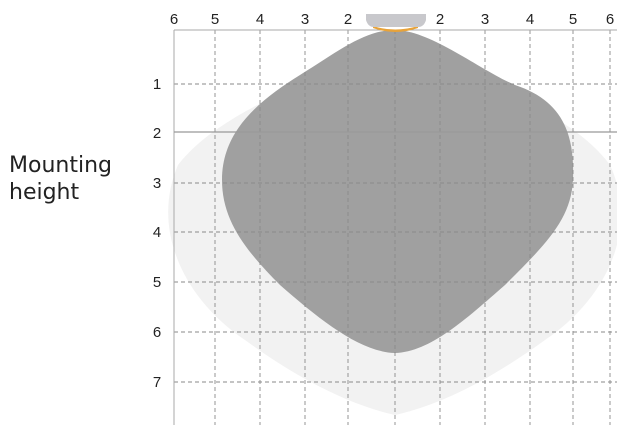  I want to click on x-tick-right-2: 2, so click(440, 19).